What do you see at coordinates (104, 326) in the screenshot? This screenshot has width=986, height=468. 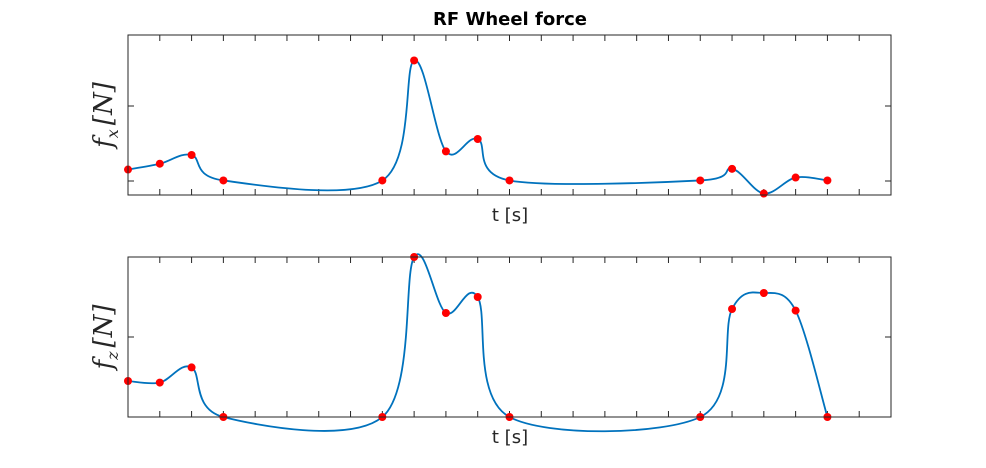 I see `axes-fz-ylabel-unit: [N]` at bounding box center [104, 326].